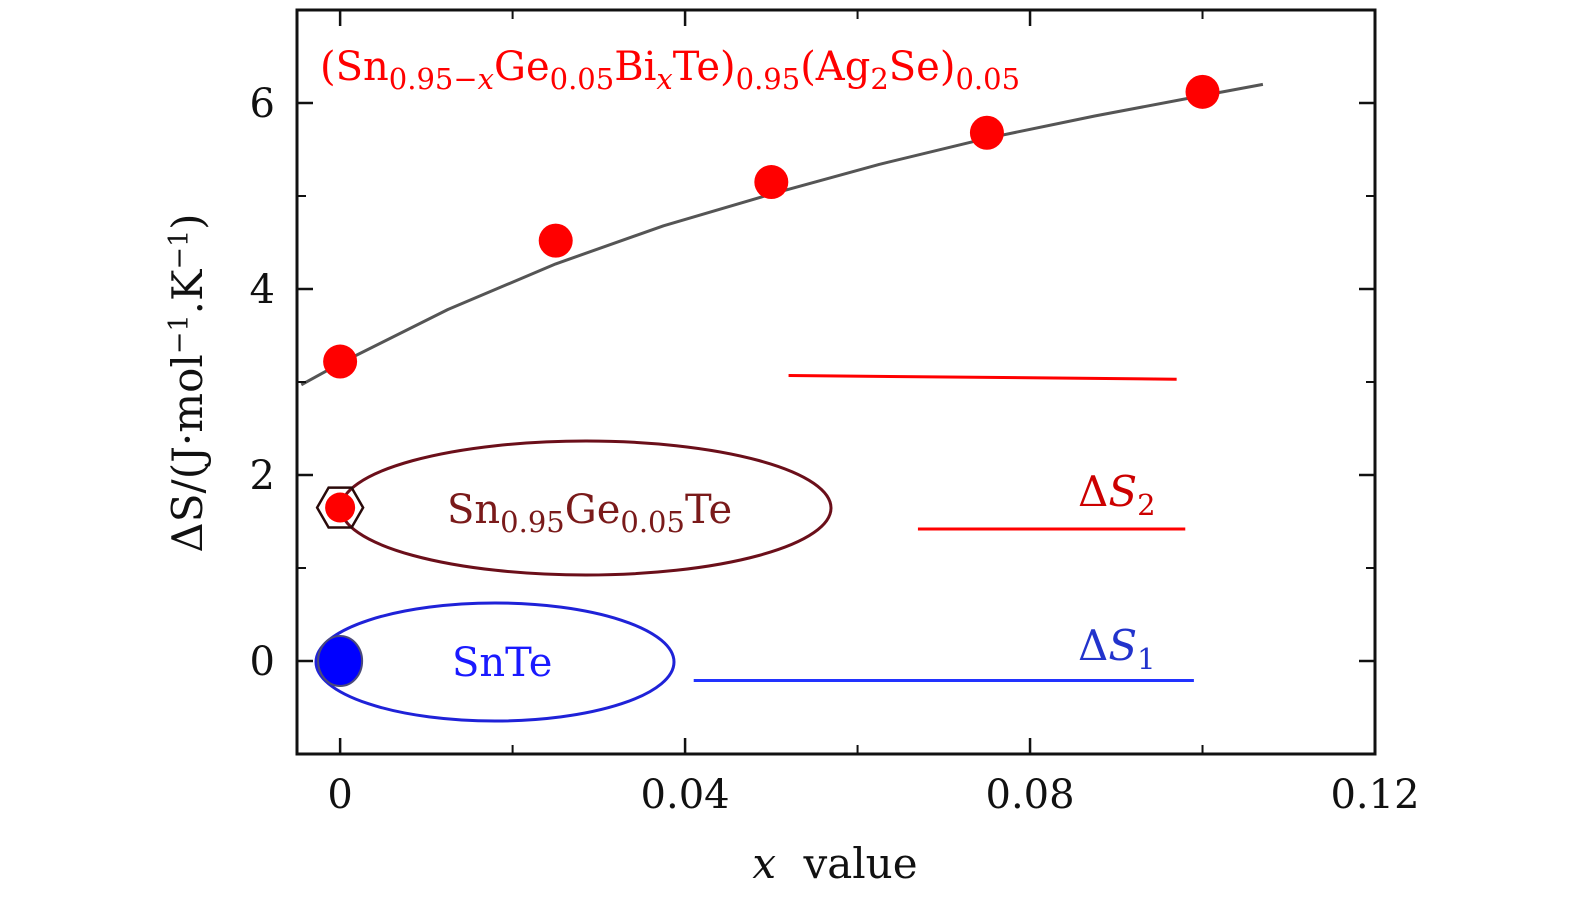 Image resolution: width=1575 pixels, height=906 pixels. Describe the element at coordinates (262, 662) in the screenshot. I see `y-tick-label-1: 0` at that location.